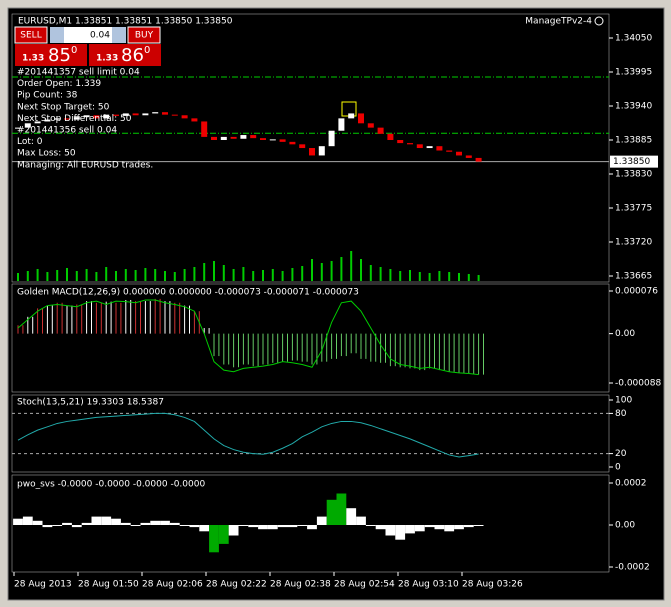 Image resolution: width=671 pixels, height=607 pixels. What do you see at coordinates (248, 337) in the screenshot?
I see `macd-signal` at bounding box center [248, 337].